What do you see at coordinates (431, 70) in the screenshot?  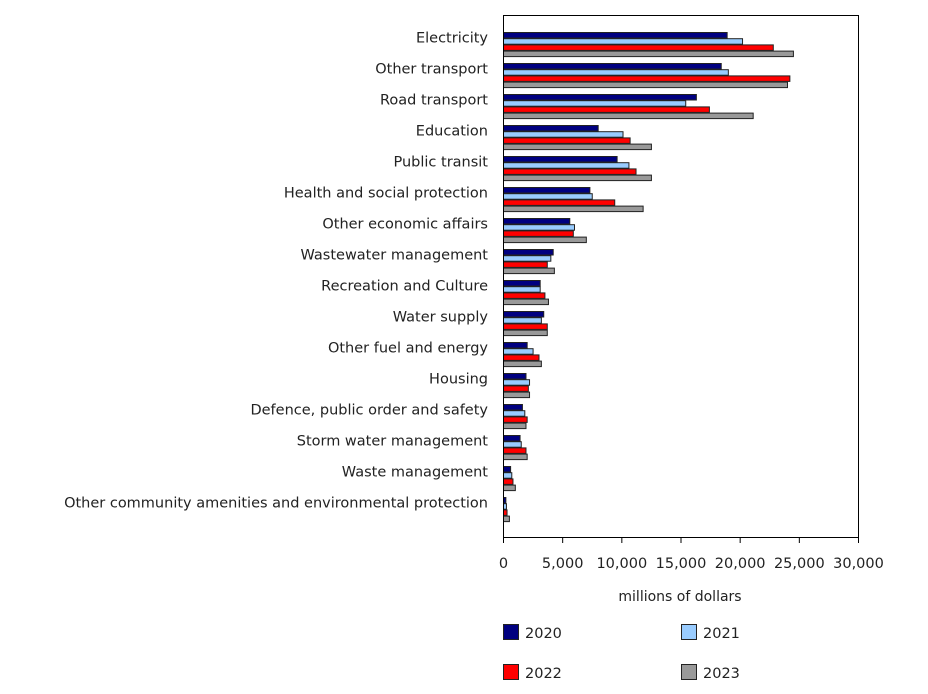 I see `category-label: Other transport` at bounding box center [431, 70].